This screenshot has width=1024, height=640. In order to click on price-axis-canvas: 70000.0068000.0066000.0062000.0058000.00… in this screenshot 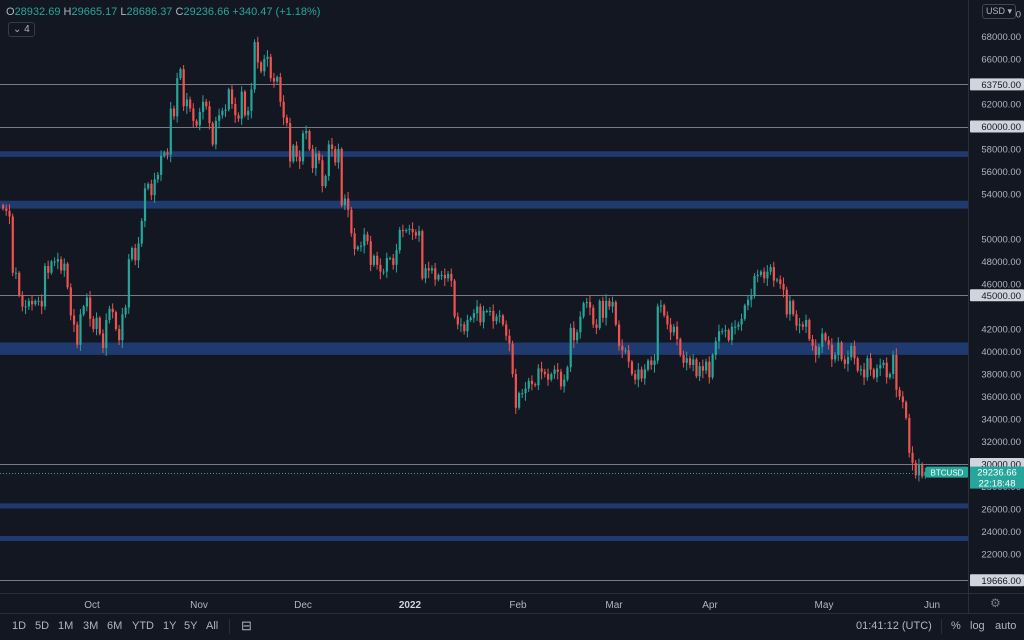, I will do `click(996, 296)`.